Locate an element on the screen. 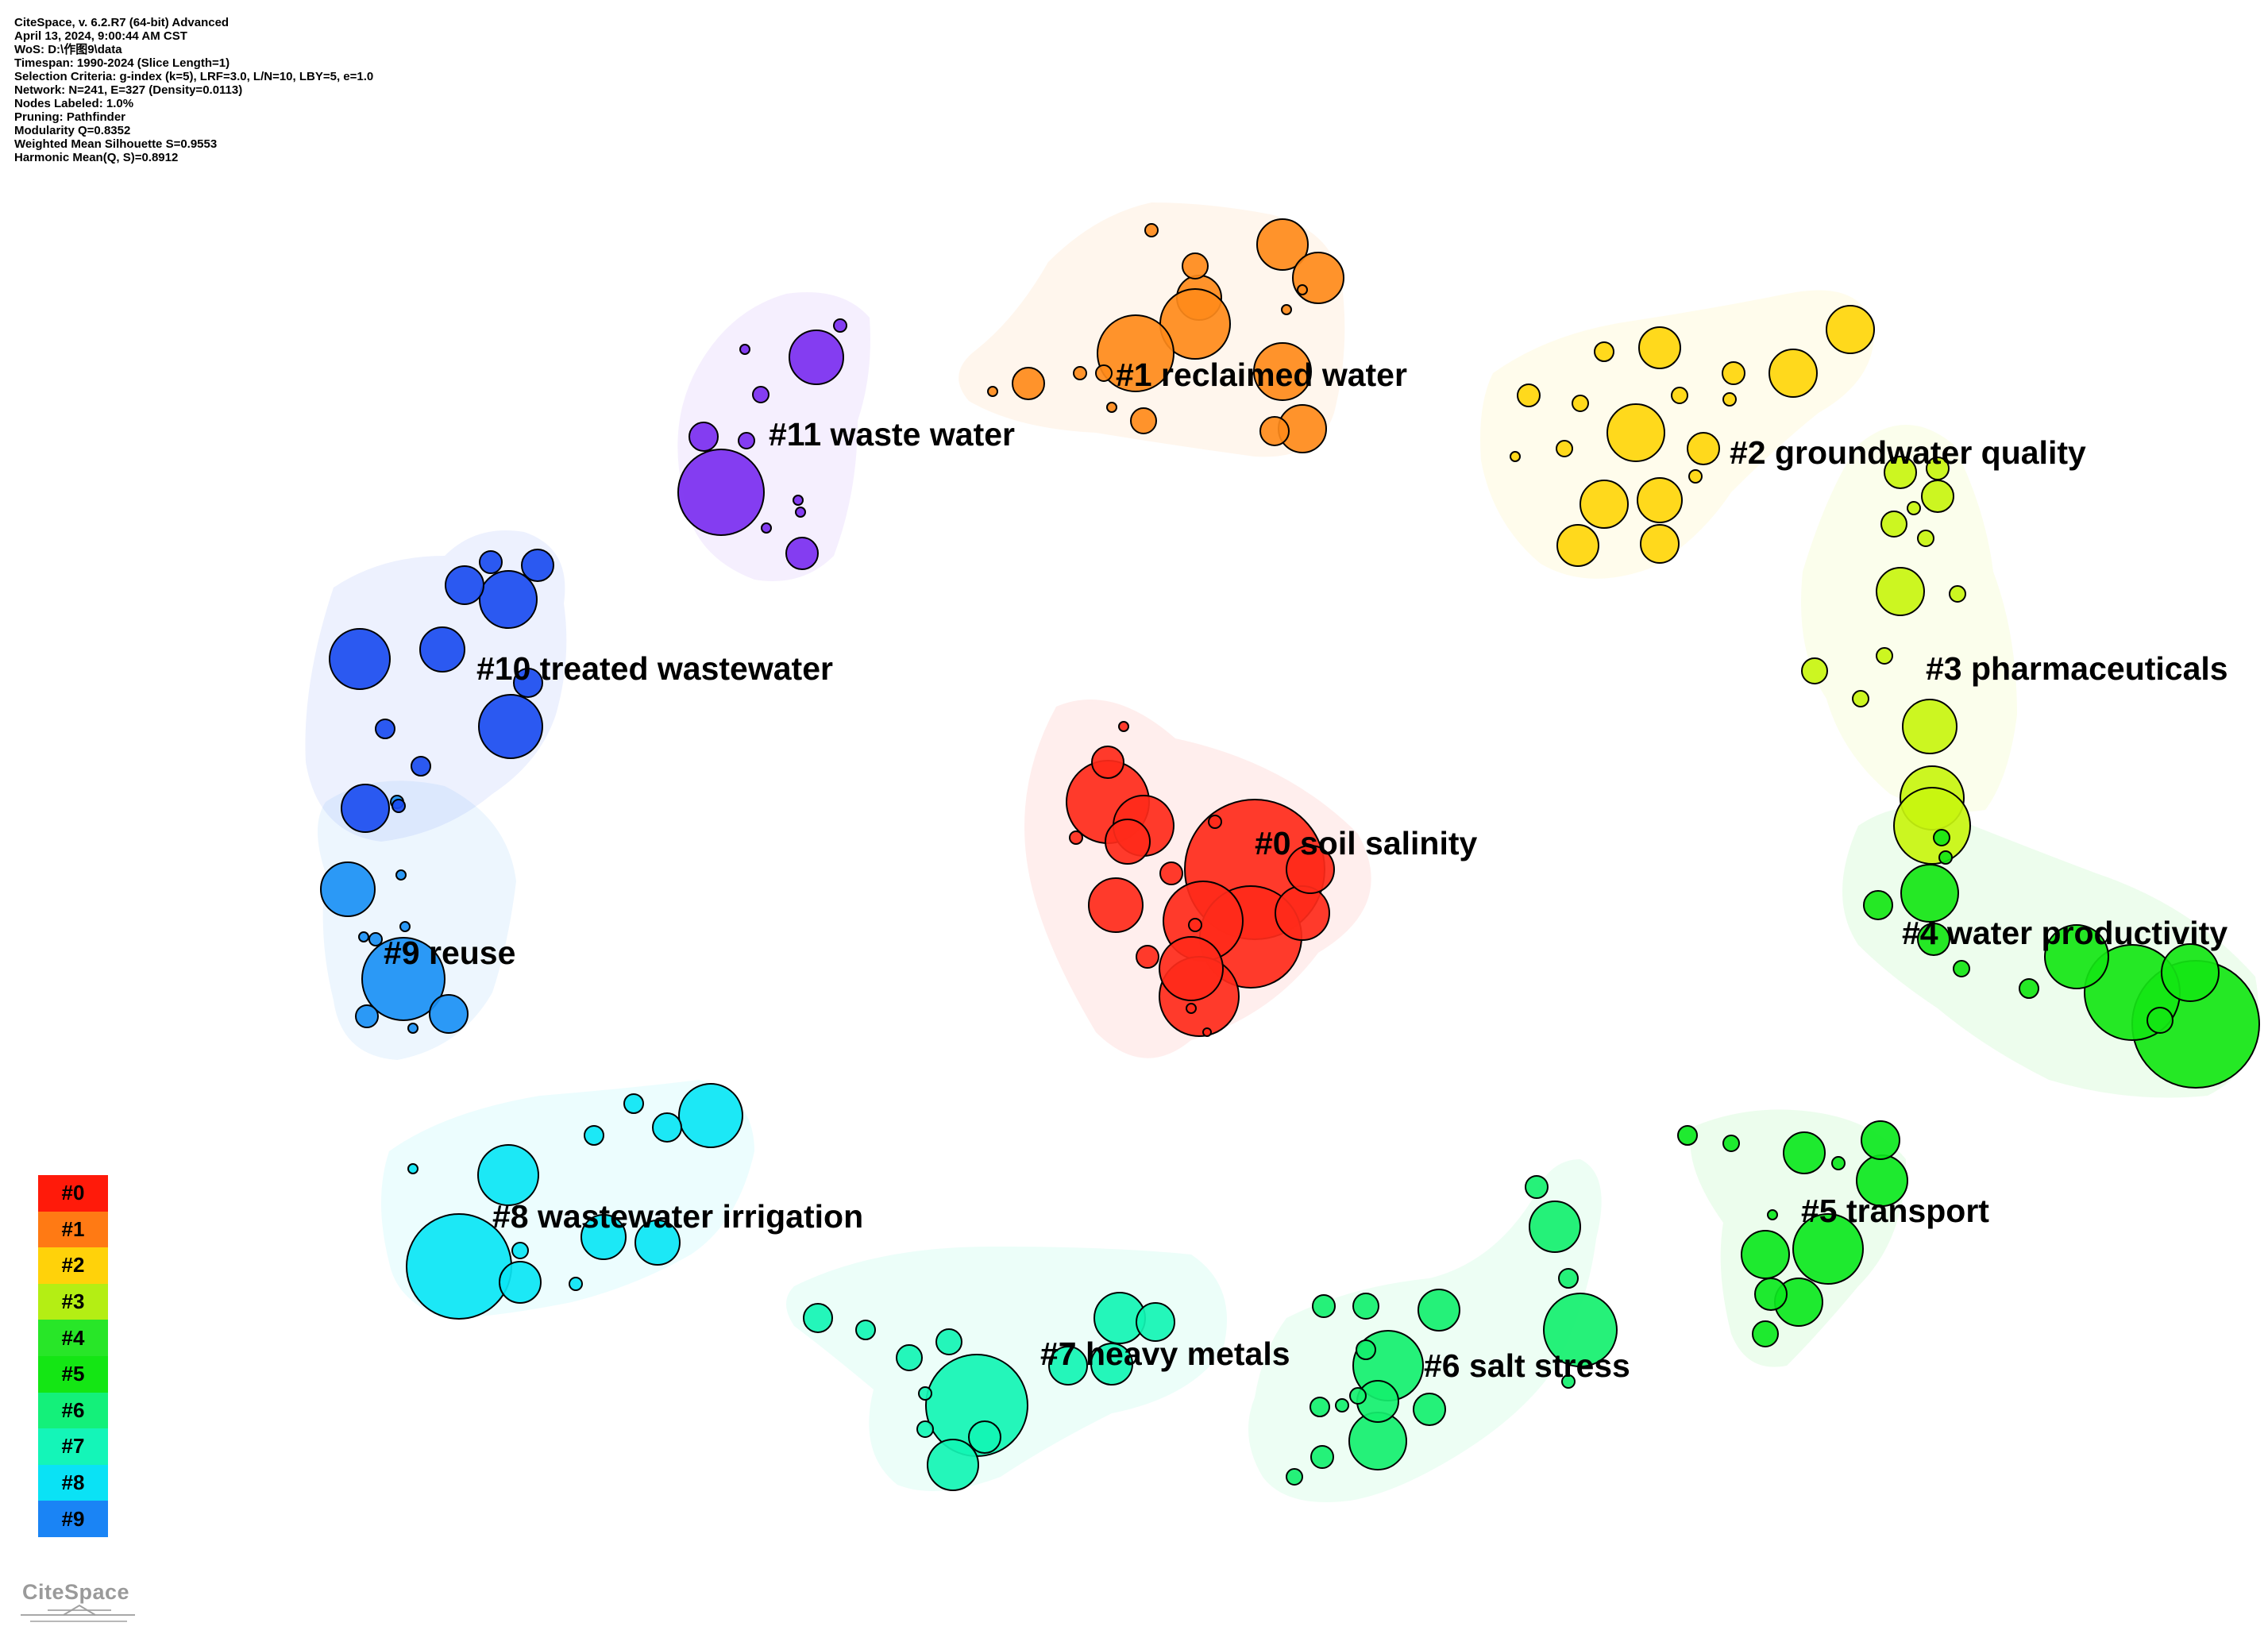 Image resolution: width=2268 pixels, height=1638 pixels. info-line: Harmonic Mean(Q, S)=0.8912 is located at coordinates (96, 157).